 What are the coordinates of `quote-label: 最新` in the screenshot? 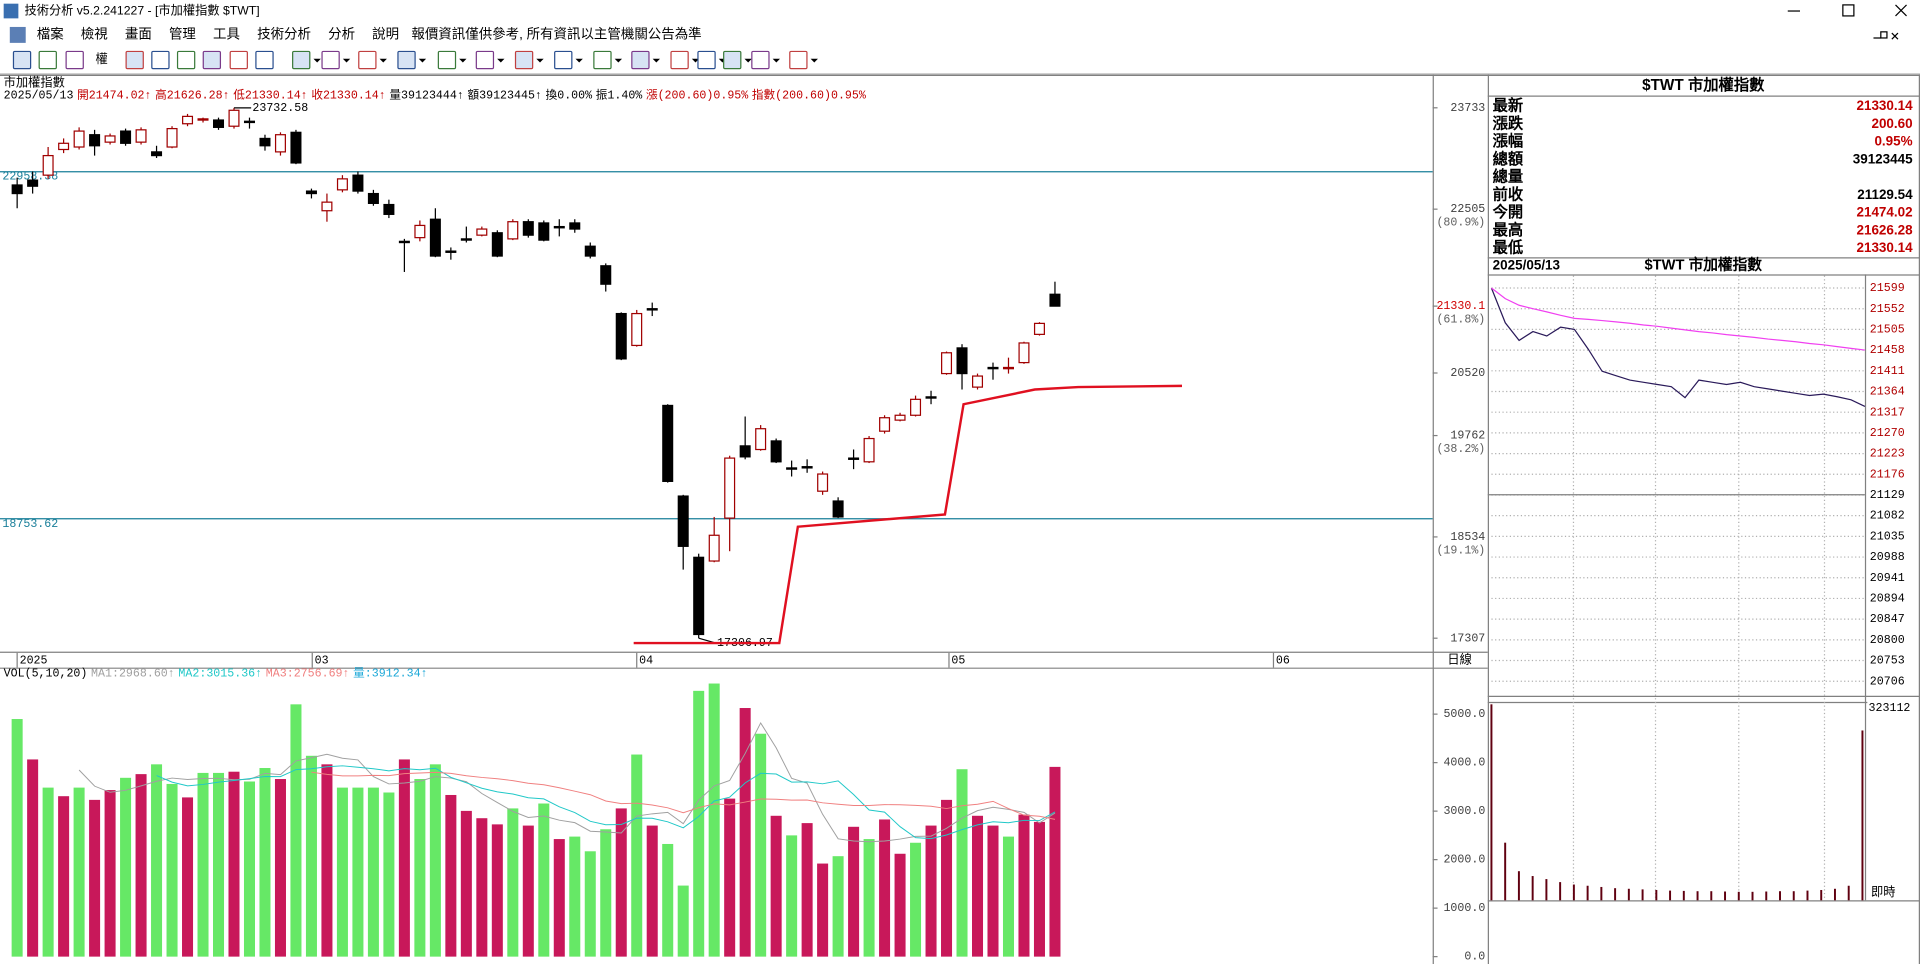 It's located at (1508, 106).